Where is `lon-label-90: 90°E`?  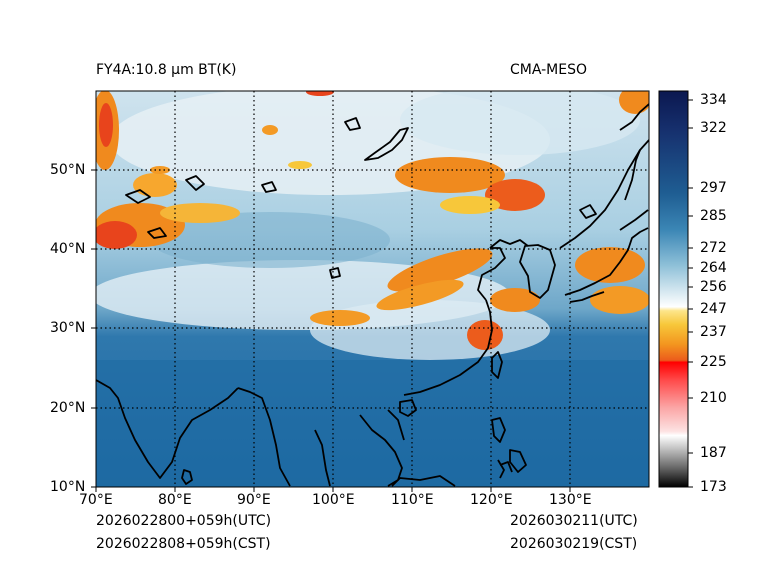 lon-label-90: 90°E is located at coordinates (254, 500).